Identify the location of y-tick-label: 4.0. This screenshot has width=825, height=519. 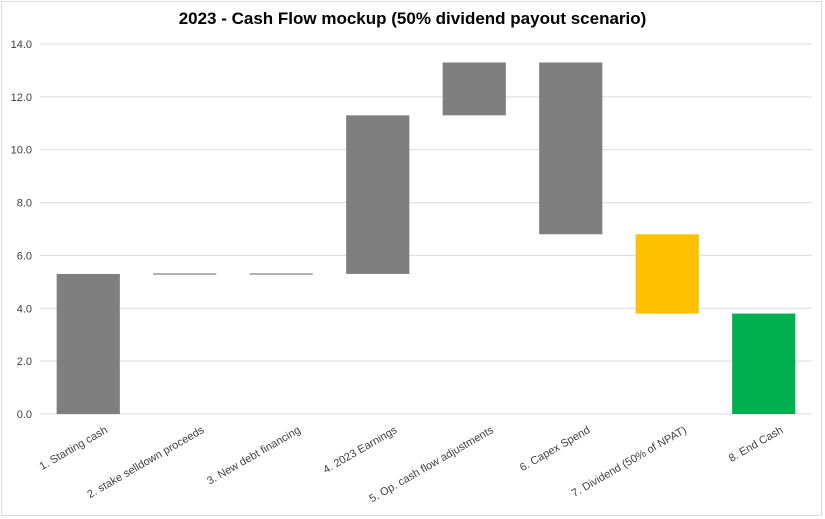
(24, 309).